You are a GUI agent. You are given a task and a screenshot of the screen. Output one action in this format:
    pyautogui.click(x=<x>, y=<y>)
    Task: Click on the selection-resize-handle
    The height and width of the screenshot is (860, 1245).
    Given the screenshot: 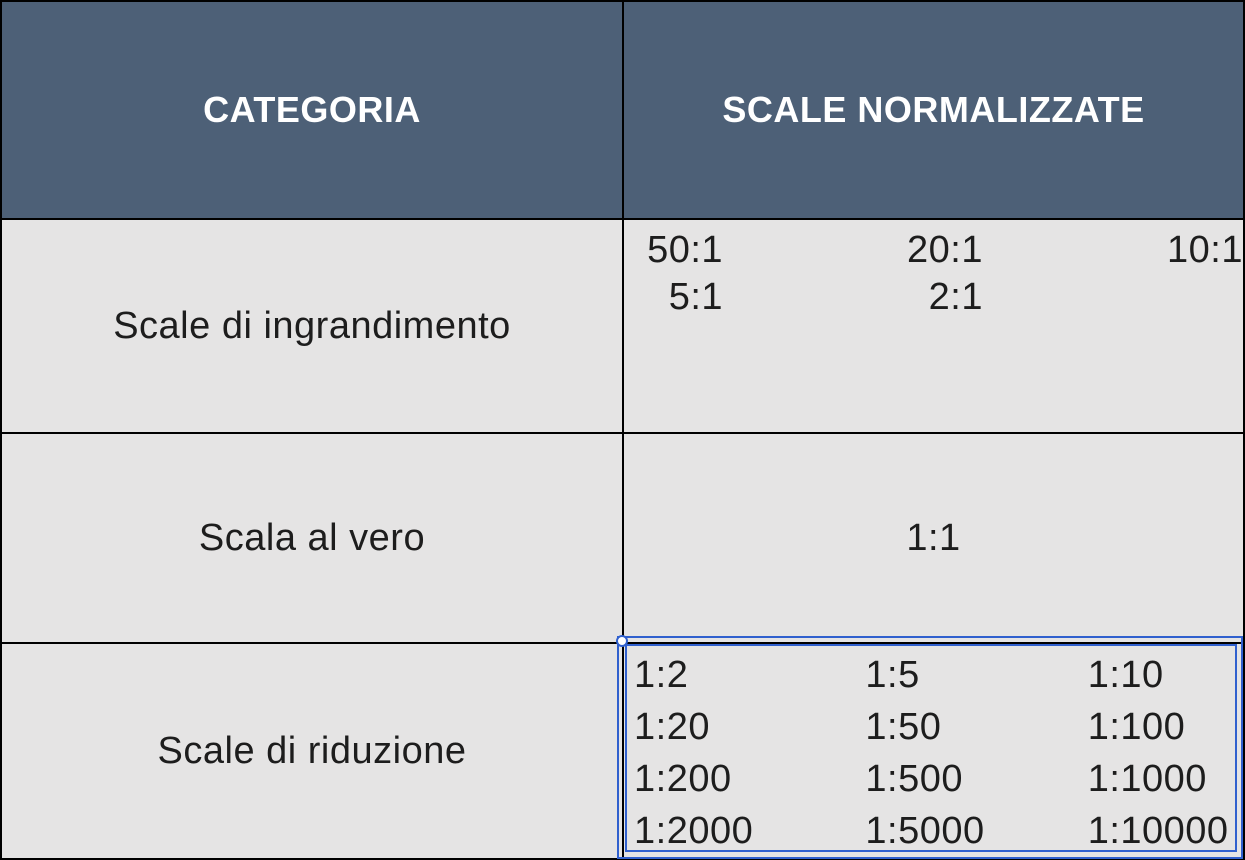 What is the action you would take?
    pyautogui.click(x=622, y=641)
    